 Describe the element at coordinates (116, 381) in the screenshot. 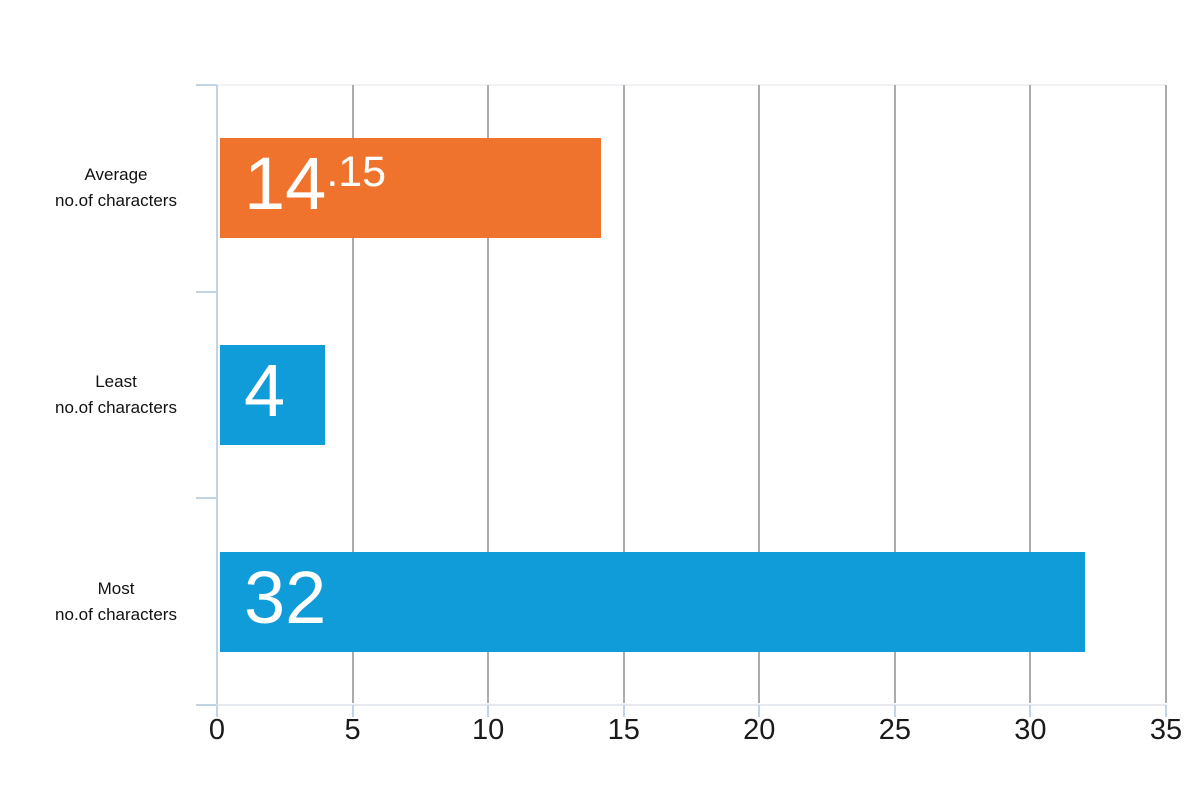

I see `category-label-line1: Least` at that location.